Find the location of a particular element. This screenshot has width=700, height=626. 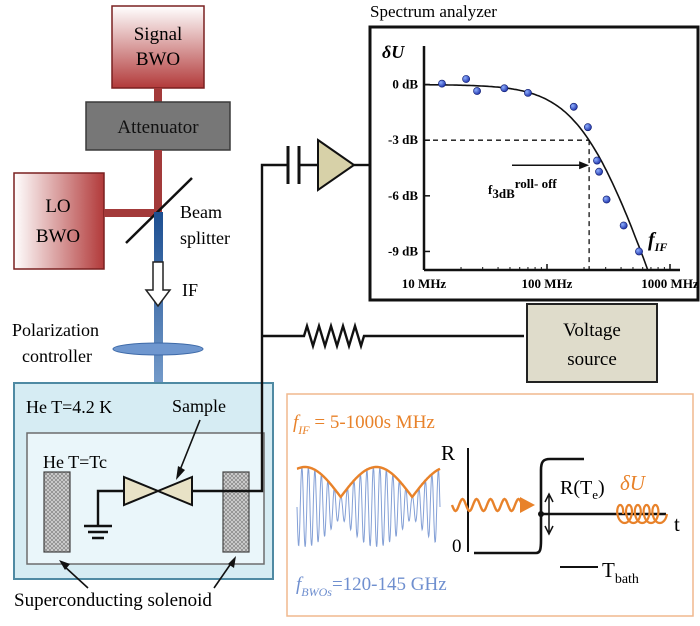

mixing-waveform is located at coordinates (368, 506).